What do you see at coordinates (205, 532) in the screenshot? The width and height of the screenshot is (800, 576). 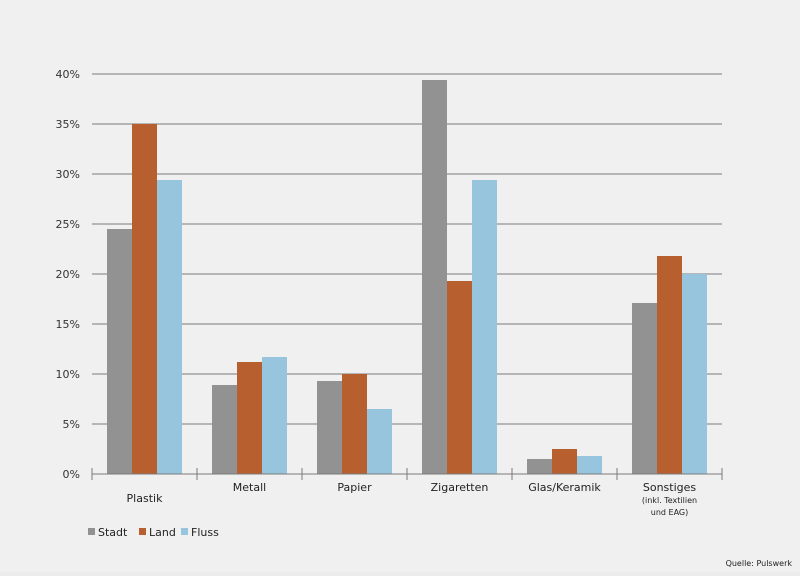 I see `legend-label: Fluss` at bounding box center [205, 532].